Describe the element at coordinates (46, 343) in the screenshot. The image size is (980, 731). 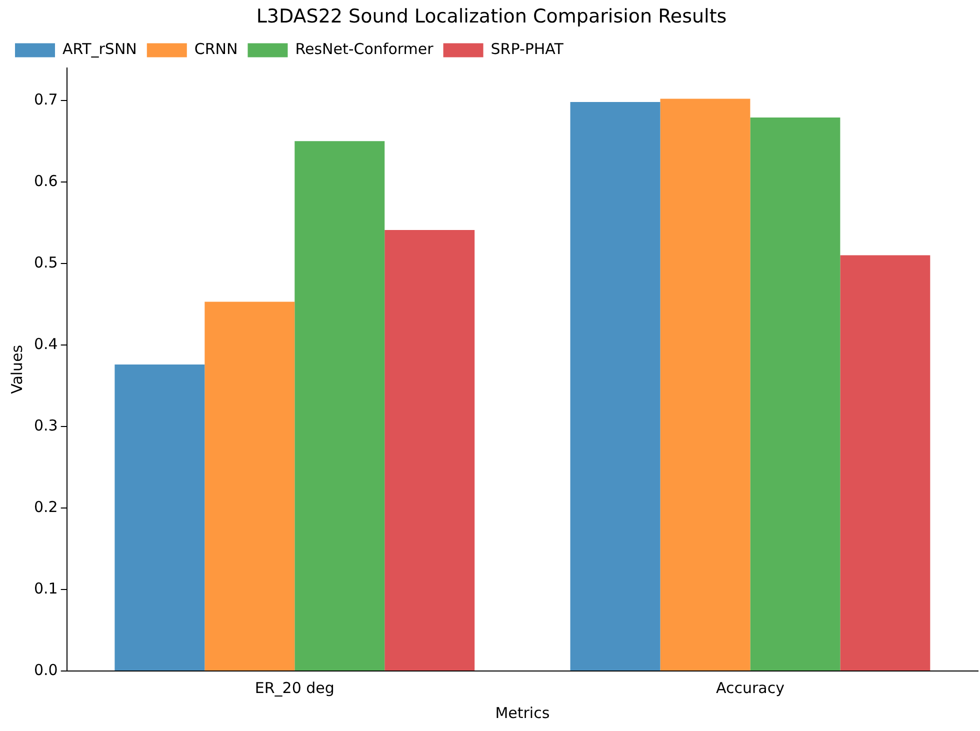
I see `y-tick-label: 0.4` at that location.